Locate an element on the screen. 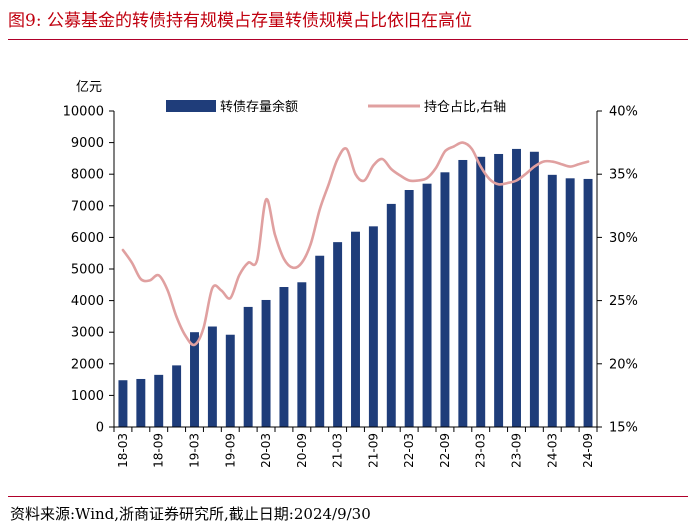  x-tick-label: 24-09 is located at coordinates (588, 450).